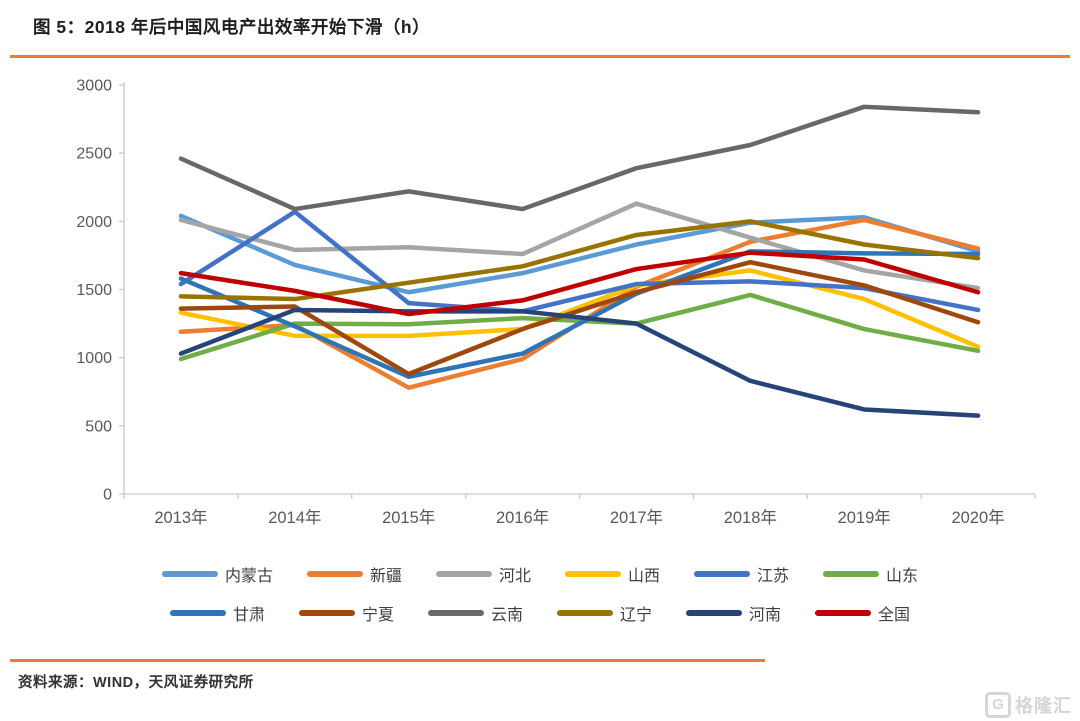  I want to click on legend-label: 全国, so click(894, 615).